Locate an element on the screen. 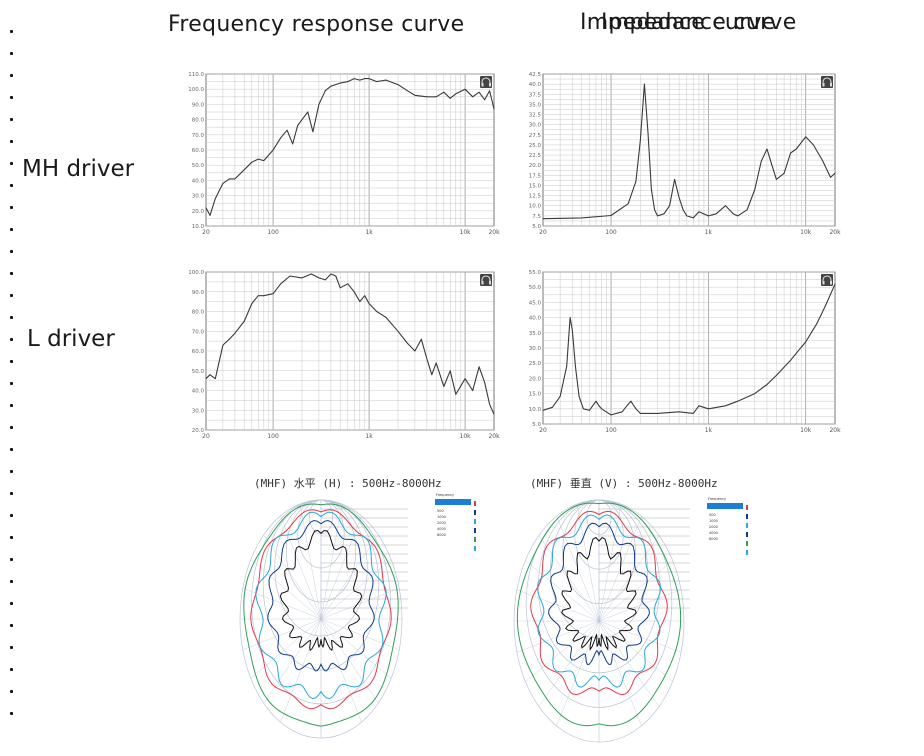 This screenshot has height=756, width=924. x-tick-label: 1k is located at coordinates (369, 436).